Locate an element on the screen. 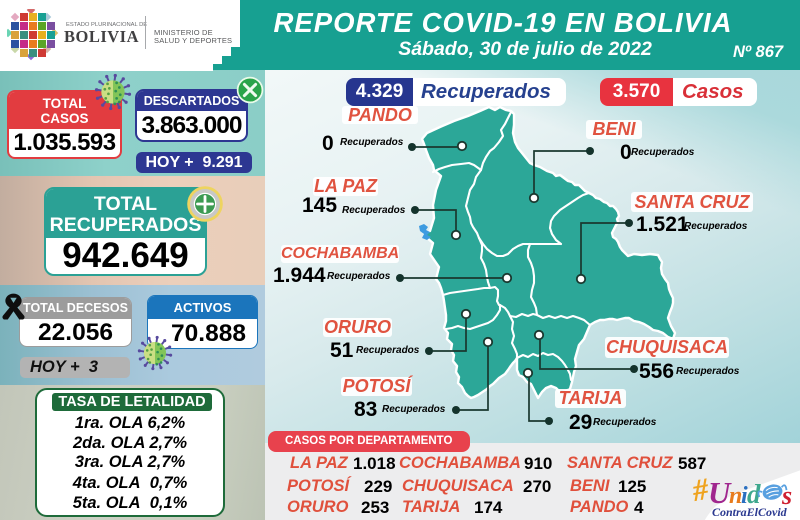 The height and width of the screenshot is (520, 800). svg-text: i is located at coordinates (744, 496).